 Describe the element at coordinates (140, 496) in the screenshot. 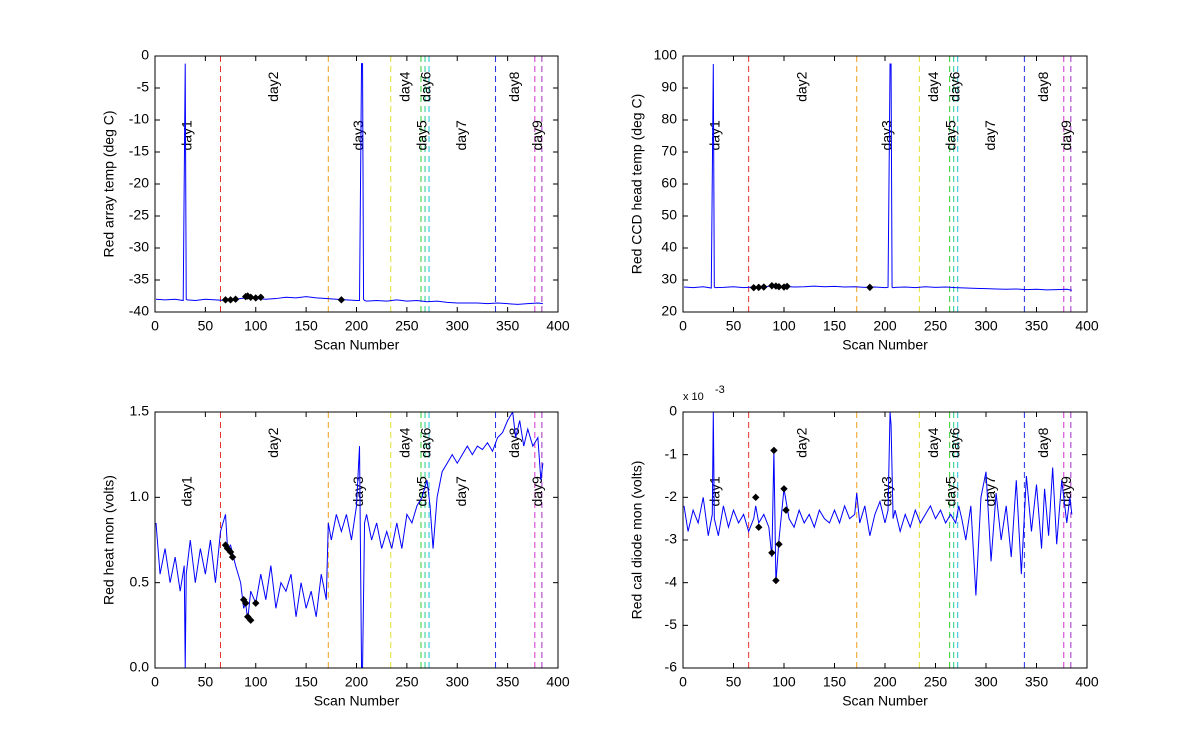

I see `y-tick-label: 1.0` at that location.